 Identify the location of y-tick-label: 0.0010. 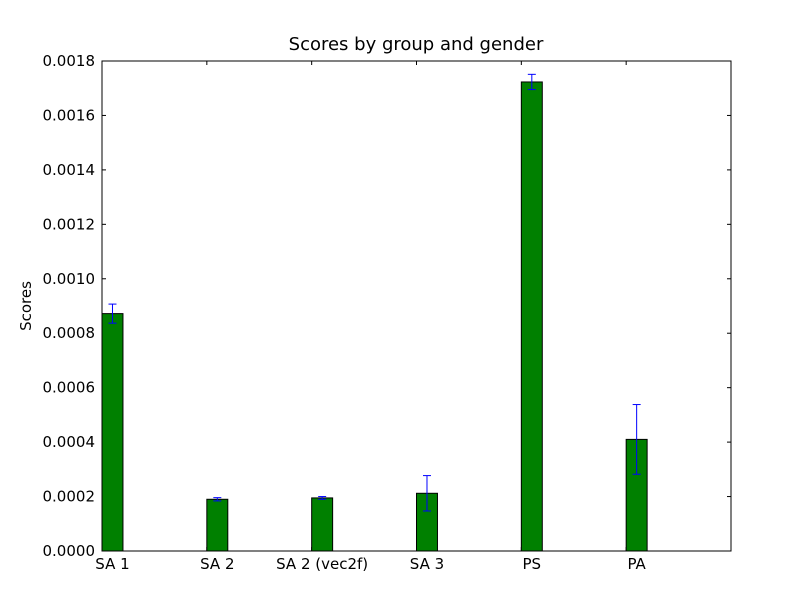
(69, 279).